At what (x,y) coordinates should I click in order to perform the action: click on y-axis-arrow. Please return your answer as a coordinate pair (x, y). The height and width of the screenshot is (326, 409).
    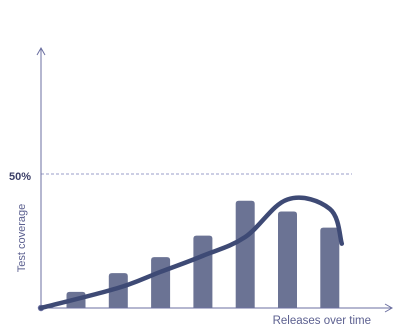
    Looking at the image, I should click on (41, 51).